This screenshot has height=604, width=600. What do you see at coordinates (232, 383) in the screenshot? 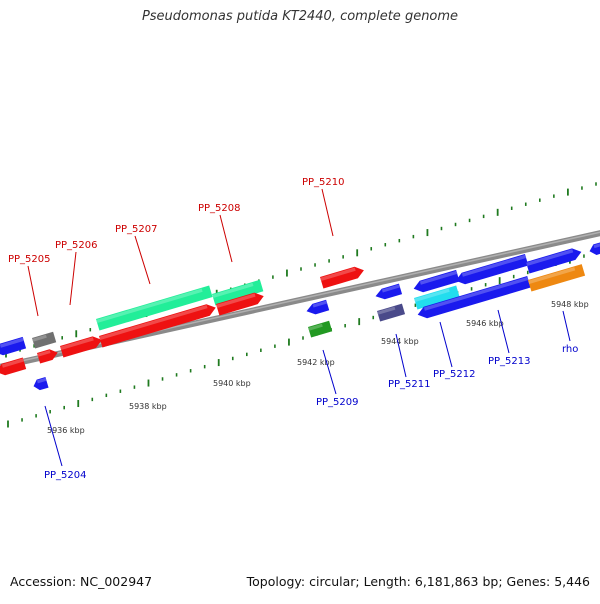
I see `scale-label-5940: 5940 kbp` at bounding box center [232, 383].